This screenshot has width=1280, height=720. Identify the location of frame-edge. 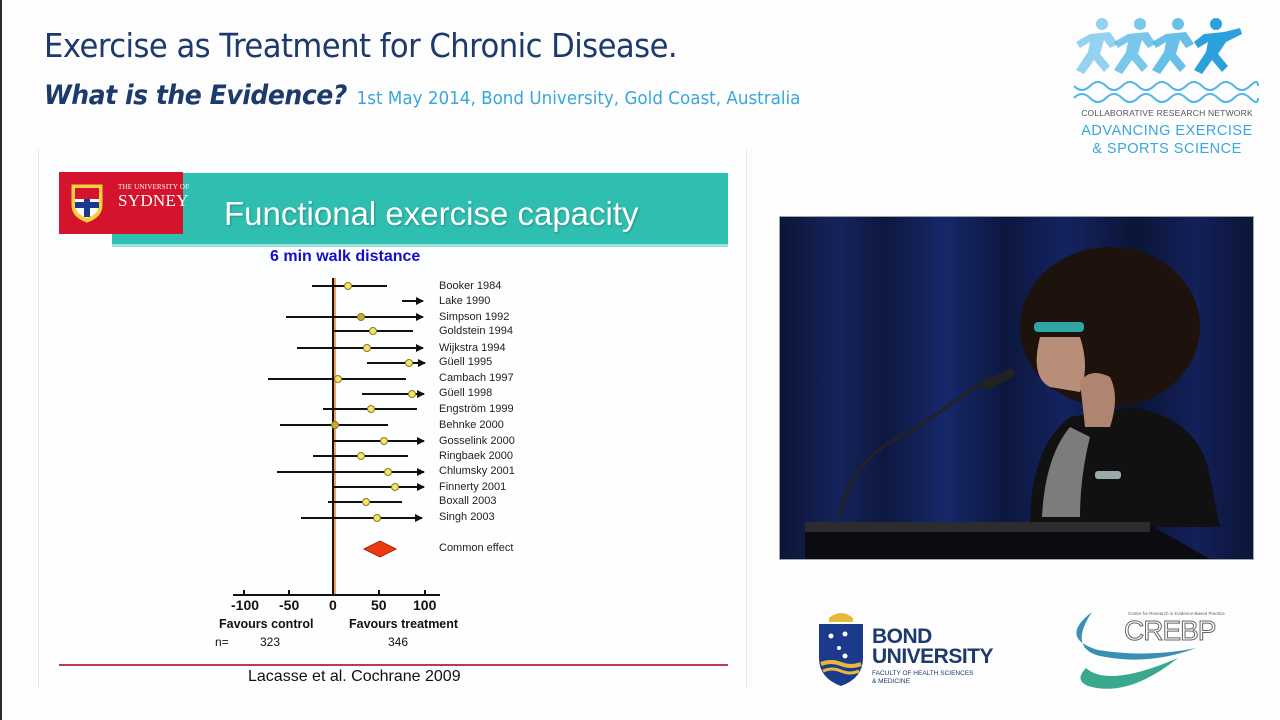
(1, 360).